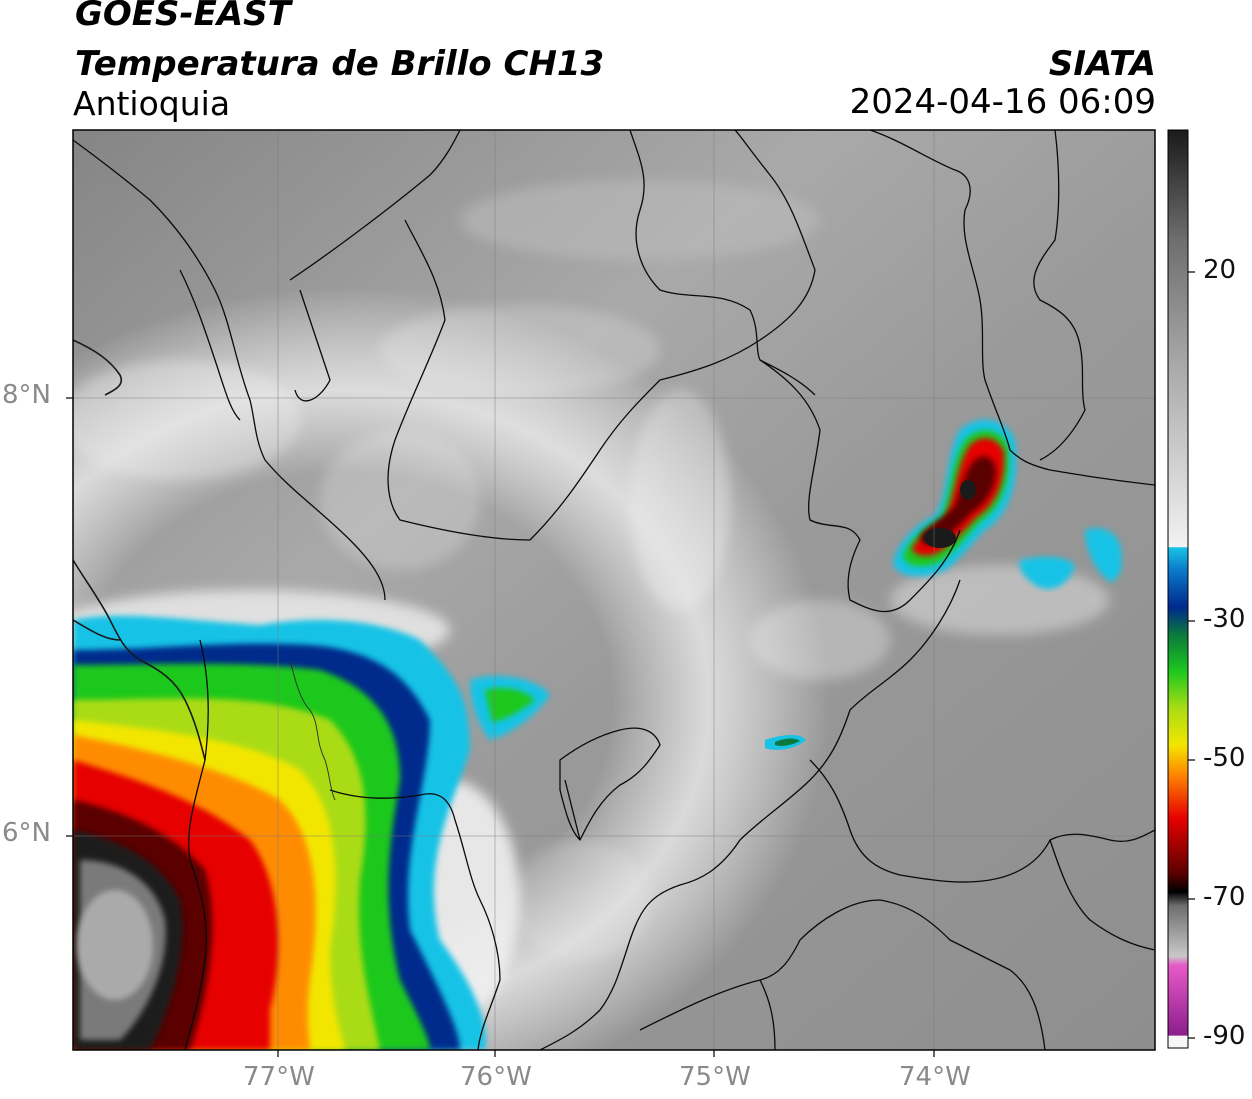  Describe the element at coordinates (1102, 64) in the screenshot. I see `organization-label: SIATA` at that location.